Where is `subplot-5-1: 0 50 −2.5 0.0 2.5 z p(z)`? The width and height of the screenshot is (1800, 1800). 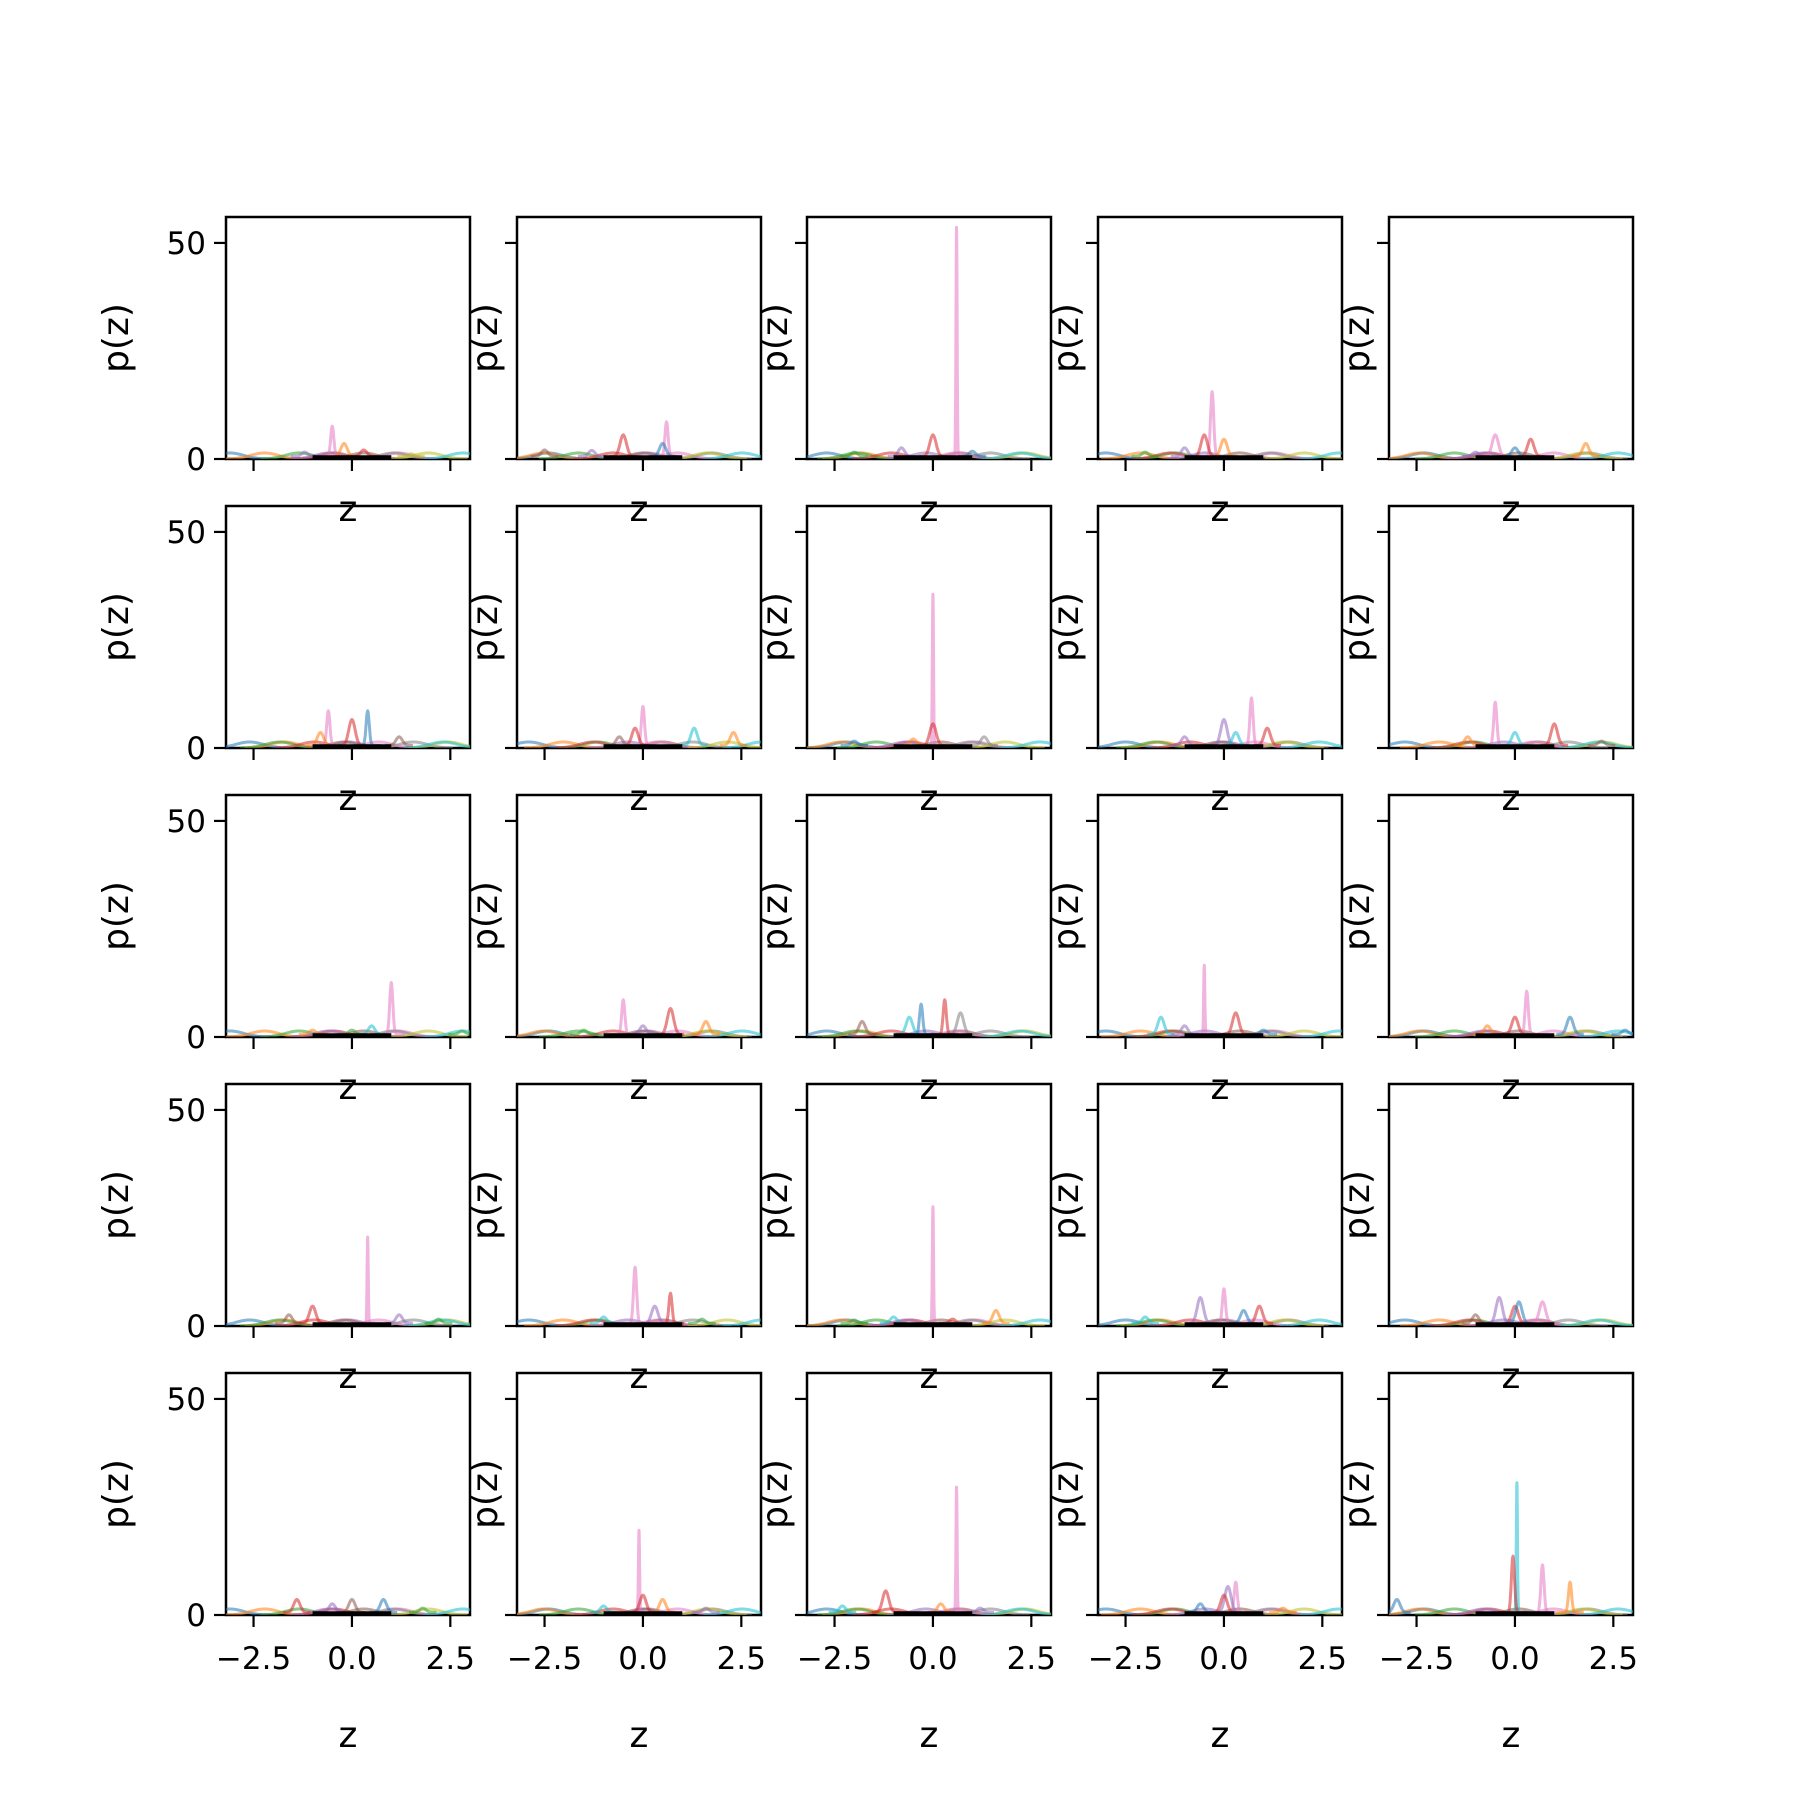 subplot-5-1: 0 50 −2.5 0.0 2.5 z p(z) is located at coordinates (285, 1563).